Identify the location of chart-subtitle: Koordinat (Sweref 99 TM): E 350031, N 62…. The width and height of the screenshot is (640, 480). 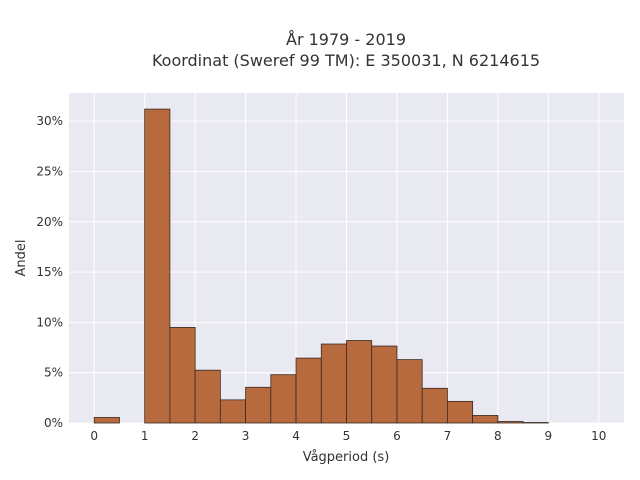
(346, 60).